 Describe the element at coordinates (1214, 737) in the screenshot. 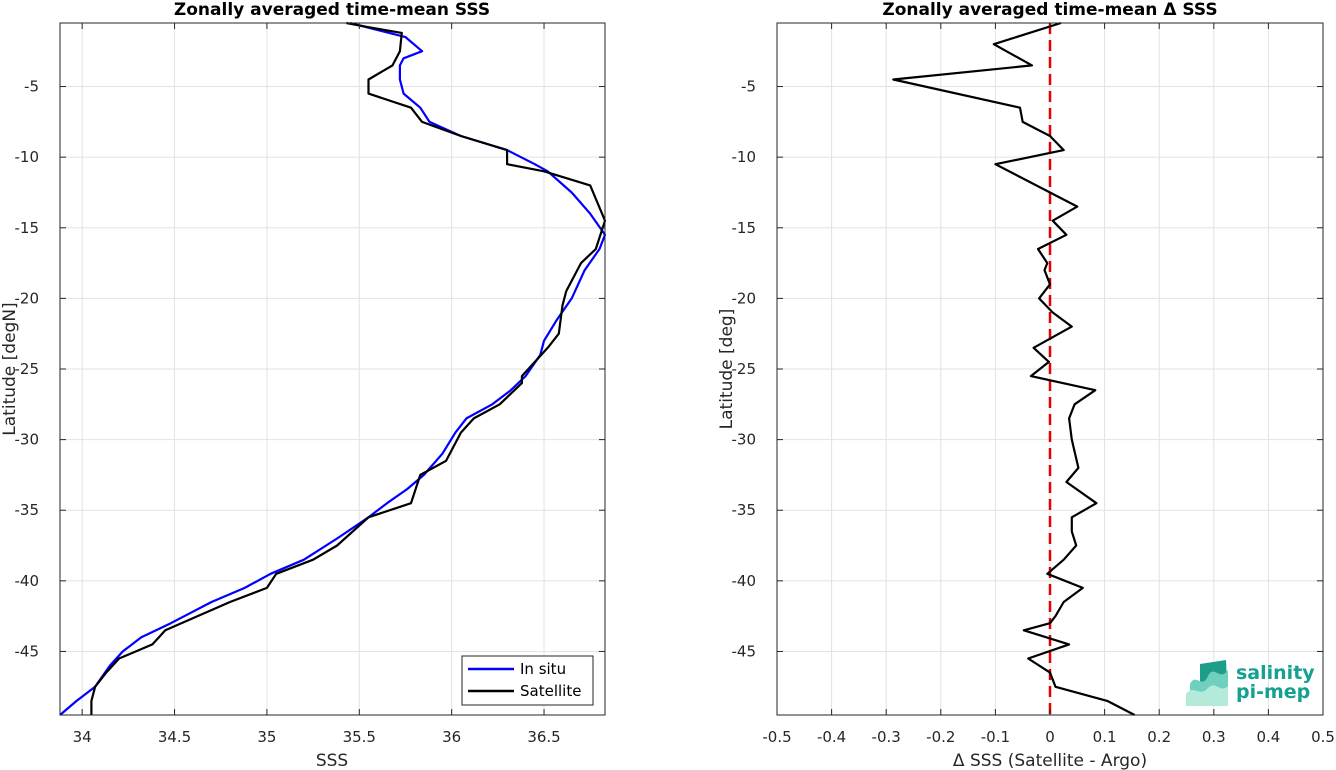

I see `delta-sss-x-tick-label: 0.3` at that location.